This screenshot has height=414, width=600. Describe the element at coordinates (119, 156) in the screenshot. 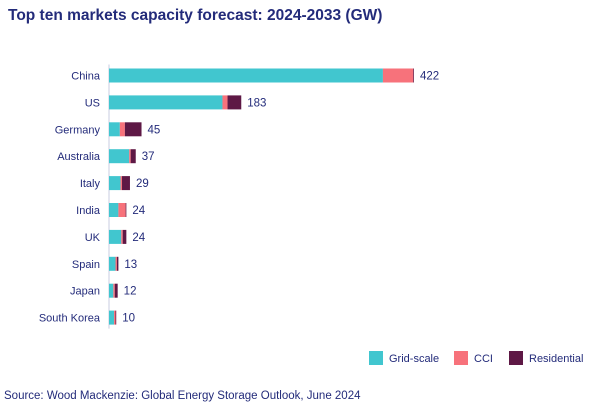

I see `bar-australia-grid-scale` at that location.